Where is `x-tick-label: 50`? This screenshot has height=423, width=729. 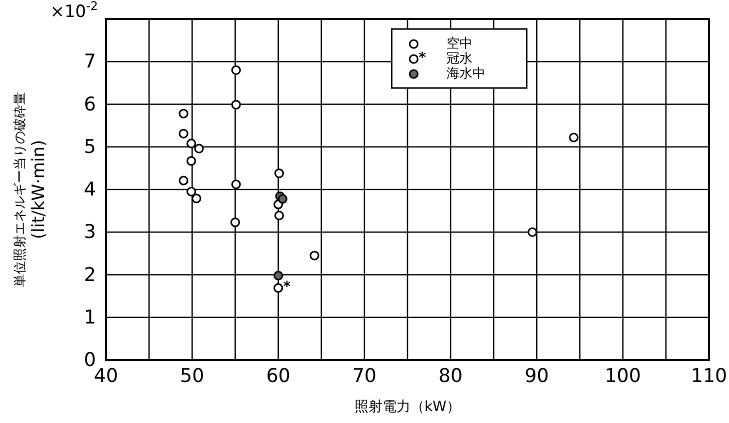 x-tick-label: 50 is located at coordinates (192, 376).